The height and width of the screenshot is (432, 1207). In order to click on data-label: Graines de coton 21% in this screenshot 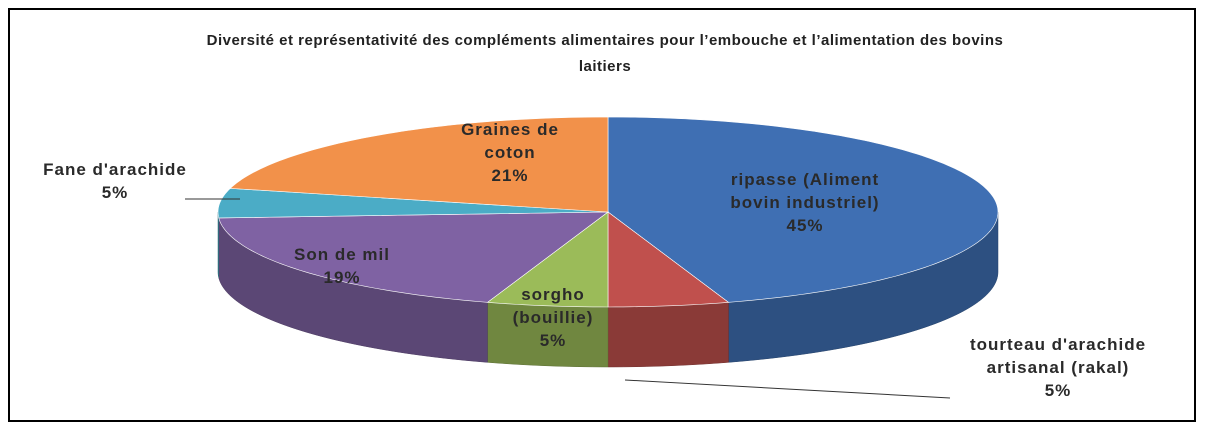, I will do `click(510, 152)`.